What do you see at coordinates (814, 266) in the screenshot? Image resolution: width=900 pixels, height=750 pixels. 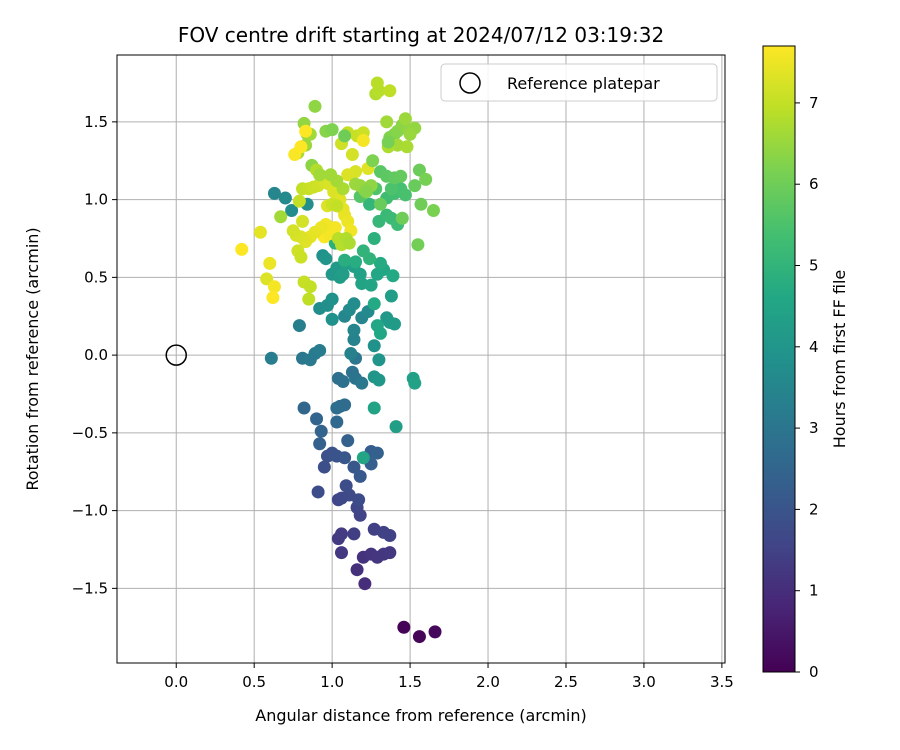 I see `colorbar-tick-label: 5` at bounding box center [814, 266].